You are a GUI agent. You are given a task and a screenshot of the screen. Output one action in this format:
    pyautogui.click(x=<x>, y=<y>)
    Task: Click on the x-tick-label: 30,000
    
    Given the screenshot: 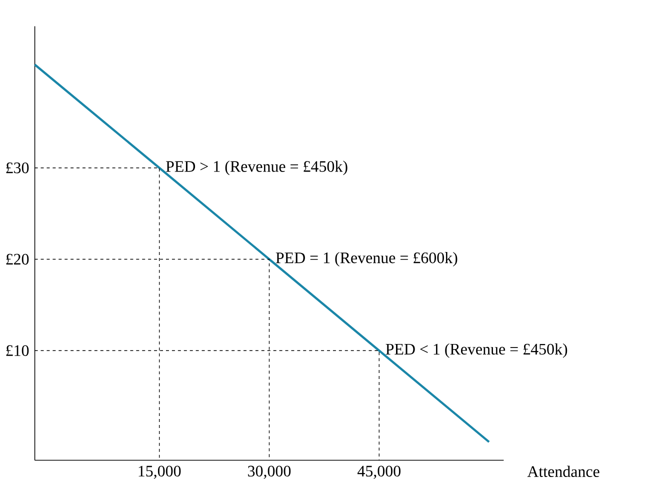 What is the action you would take?
    pyautogui.click(x=269, y=472)
    